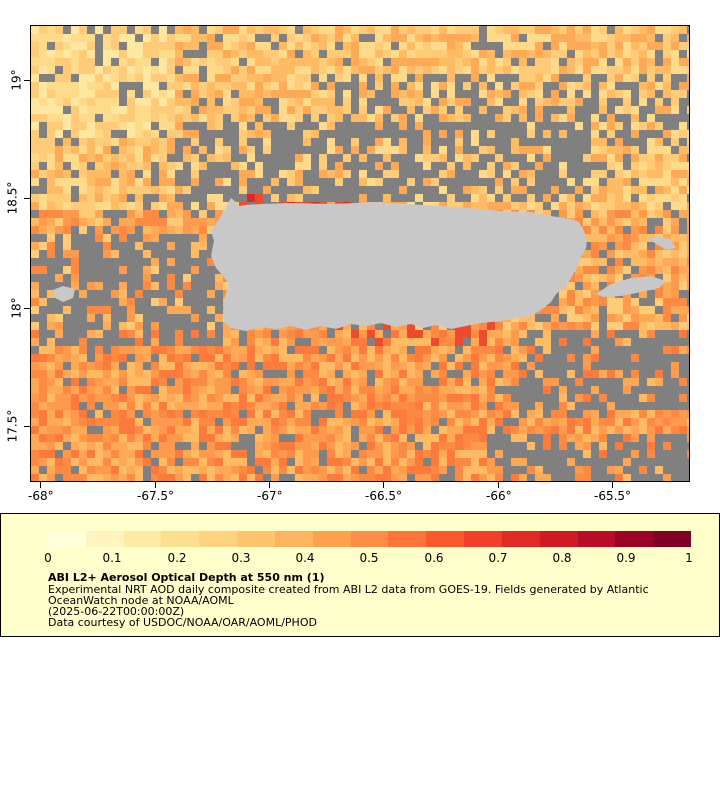 The image size is (720, 800). Describe the element at coordinates (483, 539) in the screenshot. I see `colorbar-segment` at that location.